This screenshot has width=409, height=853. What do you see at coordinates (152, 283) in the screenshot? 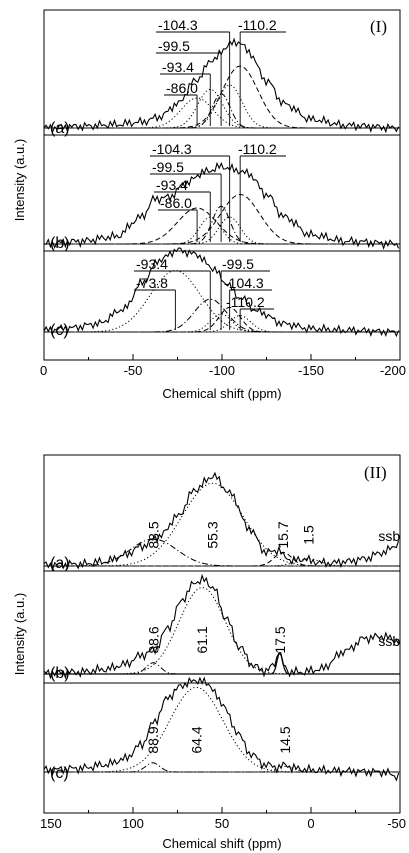
I see `peak-label: -73.8` at bounding box center [152, 283].